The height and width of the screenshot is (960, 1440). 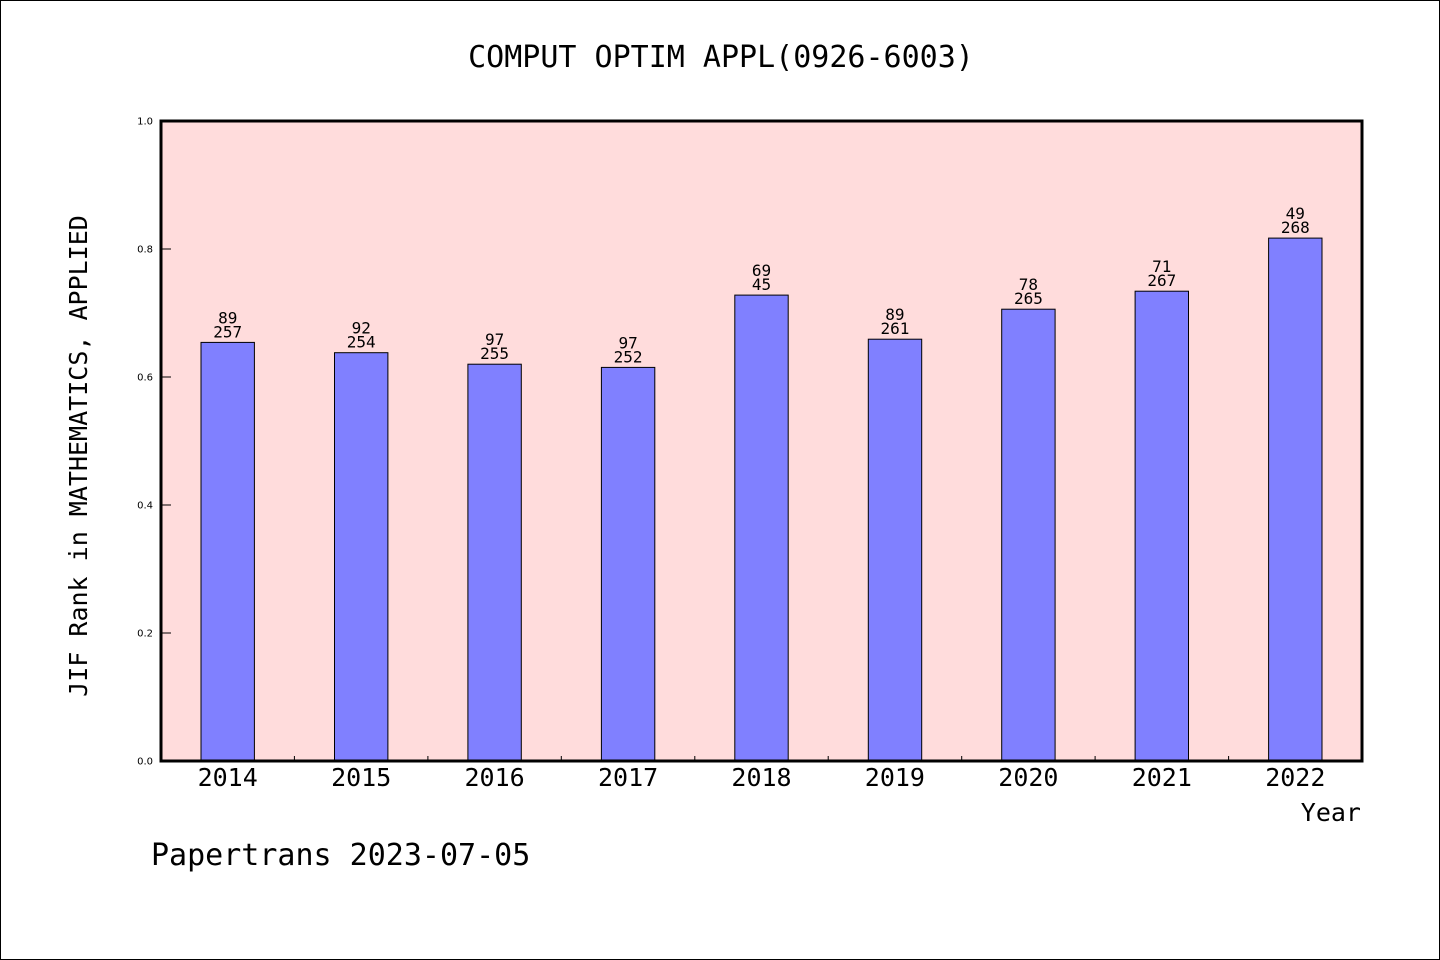 What do you see at coordinates (494, 339) in the screenshot?
I see `data-label-top-2016: 97` at bounding box center [494, 339].